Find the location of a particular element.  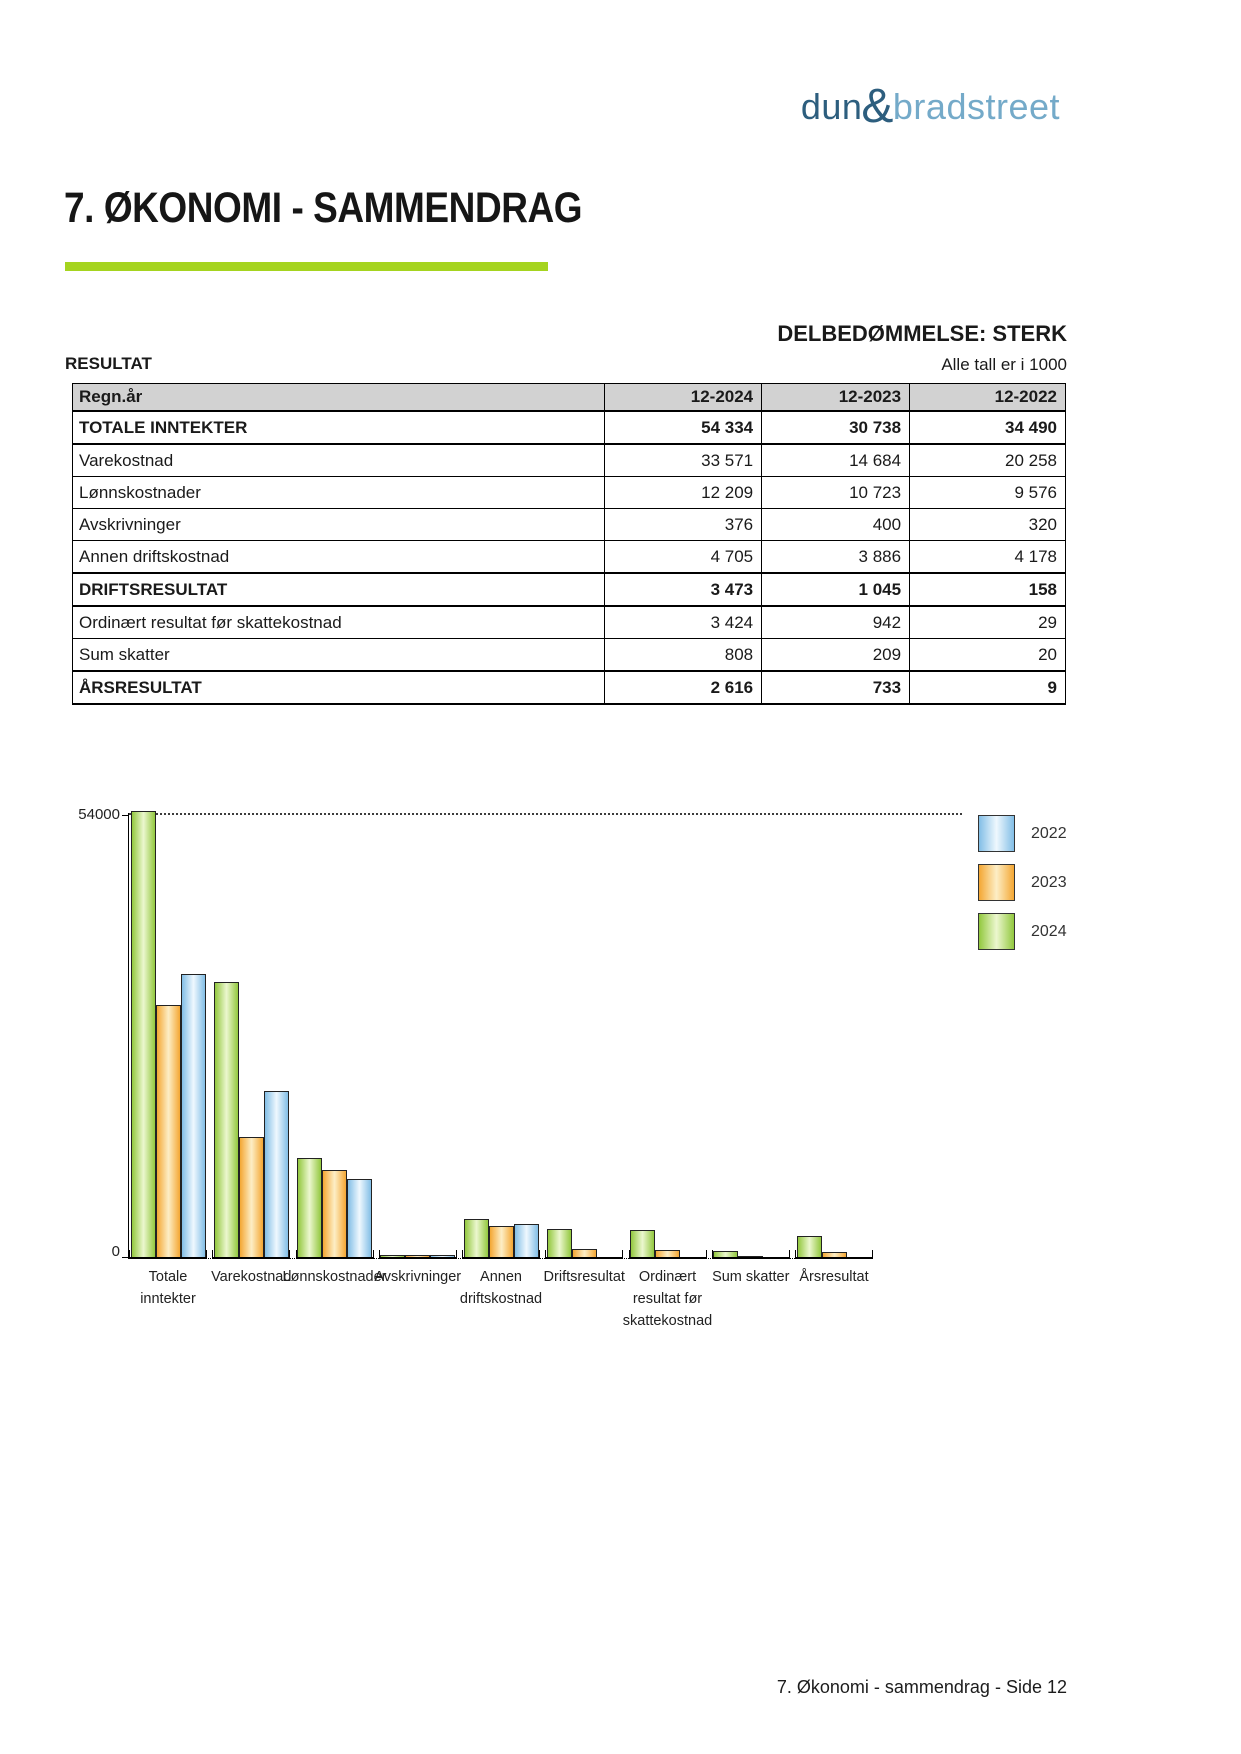

row-label: DRIFTSRESULTAT is located at coordinates (338, 589).